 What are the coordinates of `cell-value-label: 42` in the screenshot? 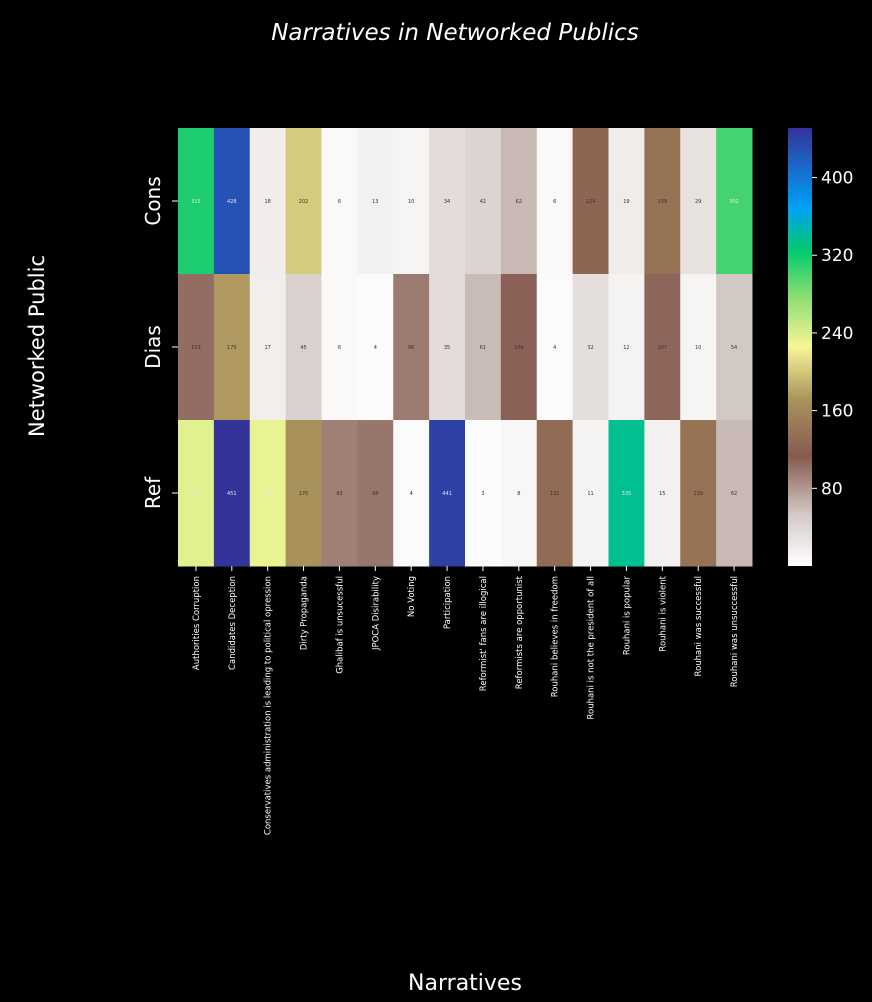 It's located at (483, 202).